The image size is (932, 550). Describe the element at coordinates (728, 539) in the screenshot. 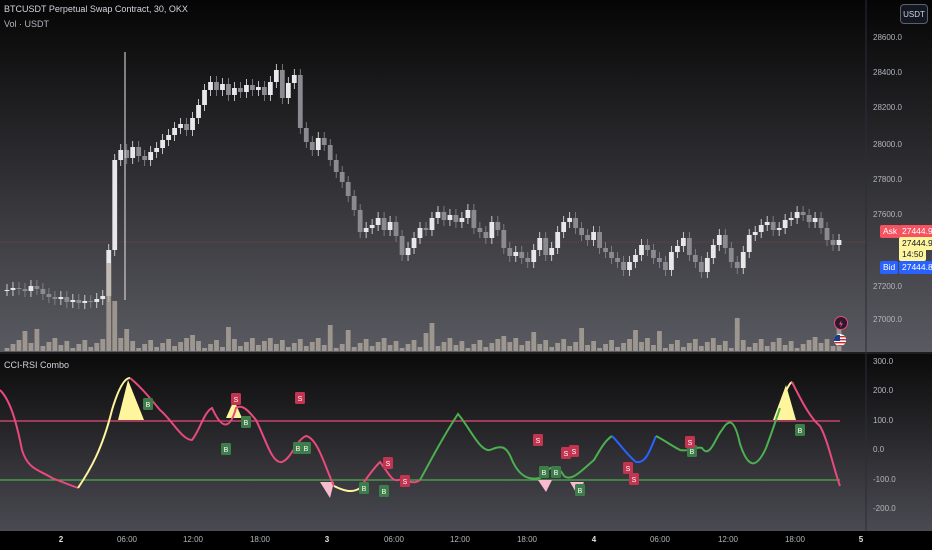

I see `time-tick-label: 12:00` at that location.